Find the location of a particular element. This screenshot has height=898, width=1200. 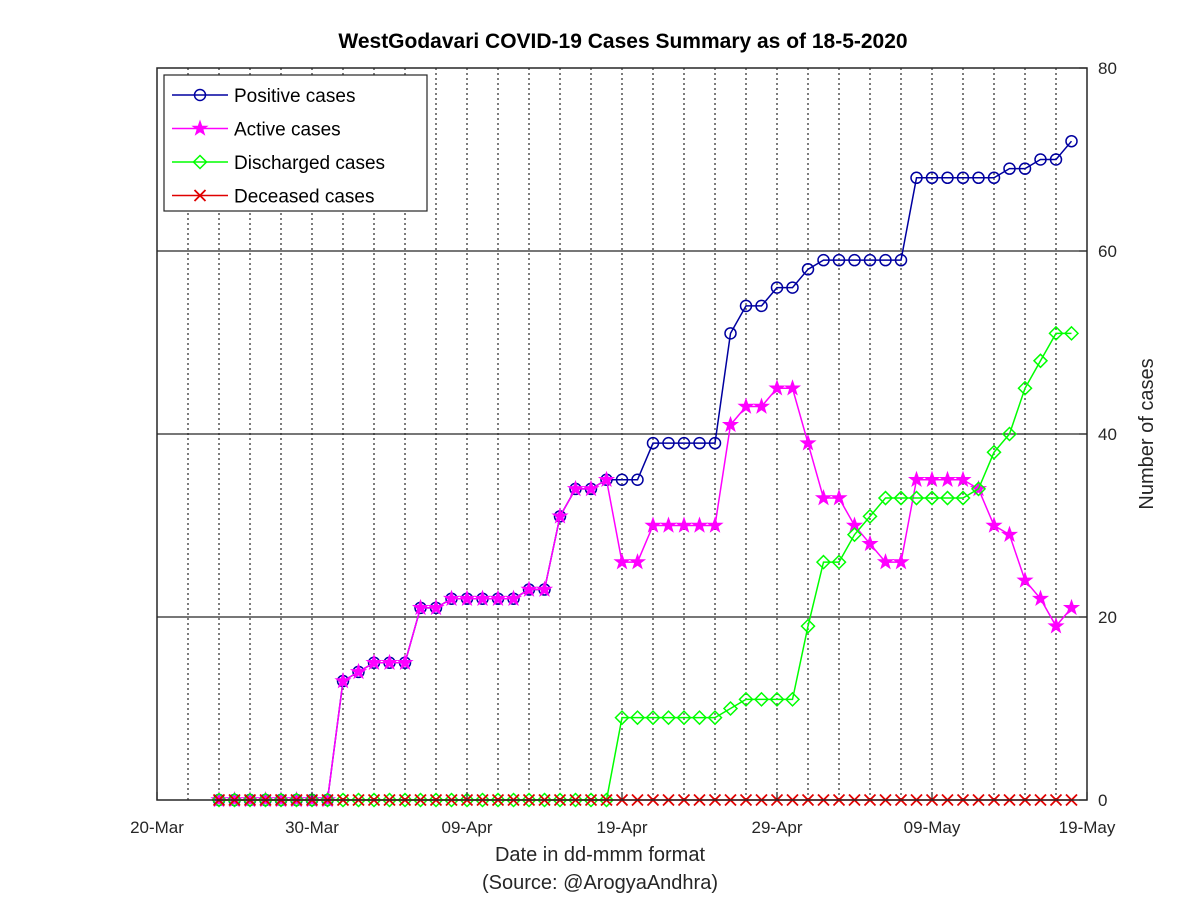

x-axis-label: Date in dd-mmm format is located at coordinates (600, 855).